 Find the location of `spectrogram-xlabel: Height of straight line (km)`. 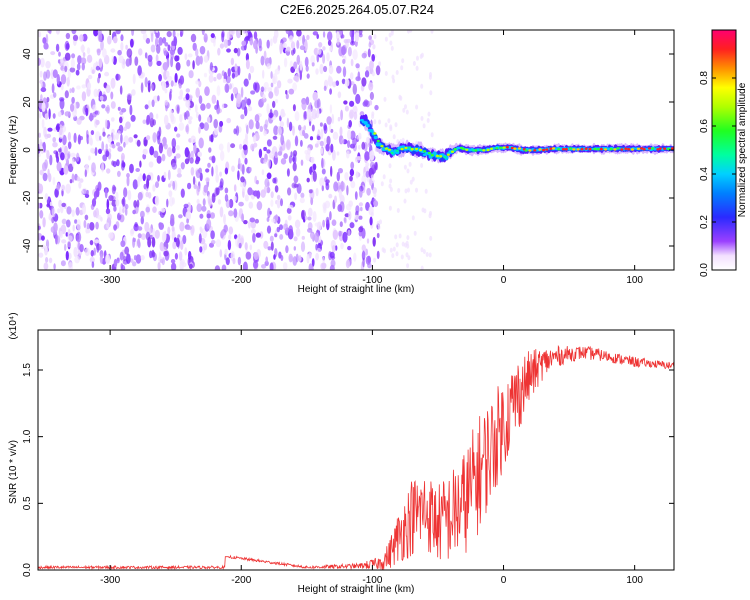

spectrogram-xlabel: Height of straight line (km) is located at coordinates (356, 289).